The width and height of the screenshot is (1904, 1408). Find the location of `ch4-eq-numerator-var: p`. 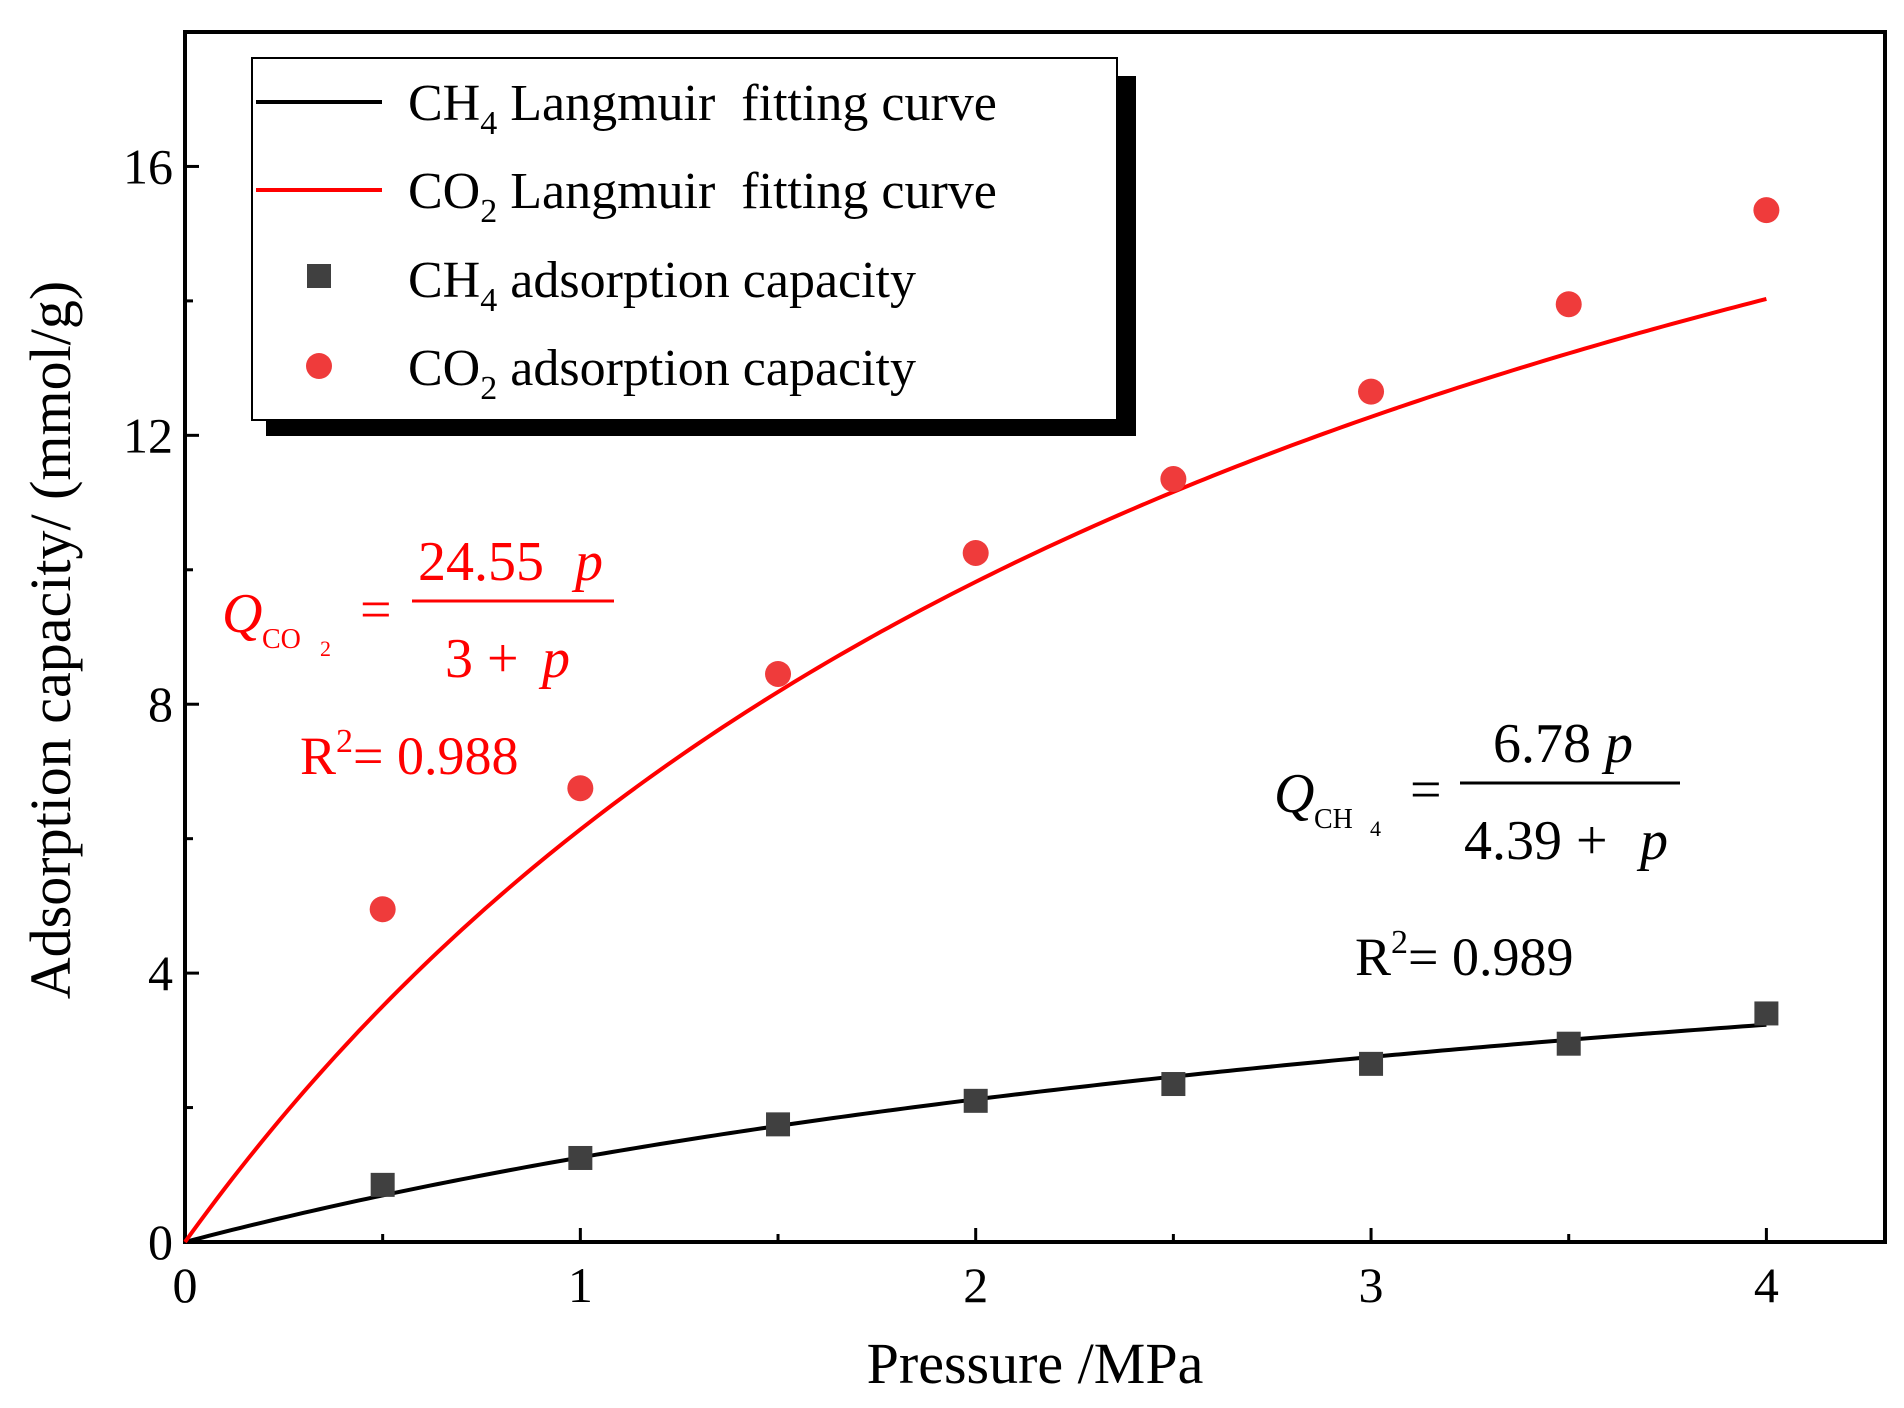

ch4-eq-numerator-var: p is located at coordinates (1617, 744).